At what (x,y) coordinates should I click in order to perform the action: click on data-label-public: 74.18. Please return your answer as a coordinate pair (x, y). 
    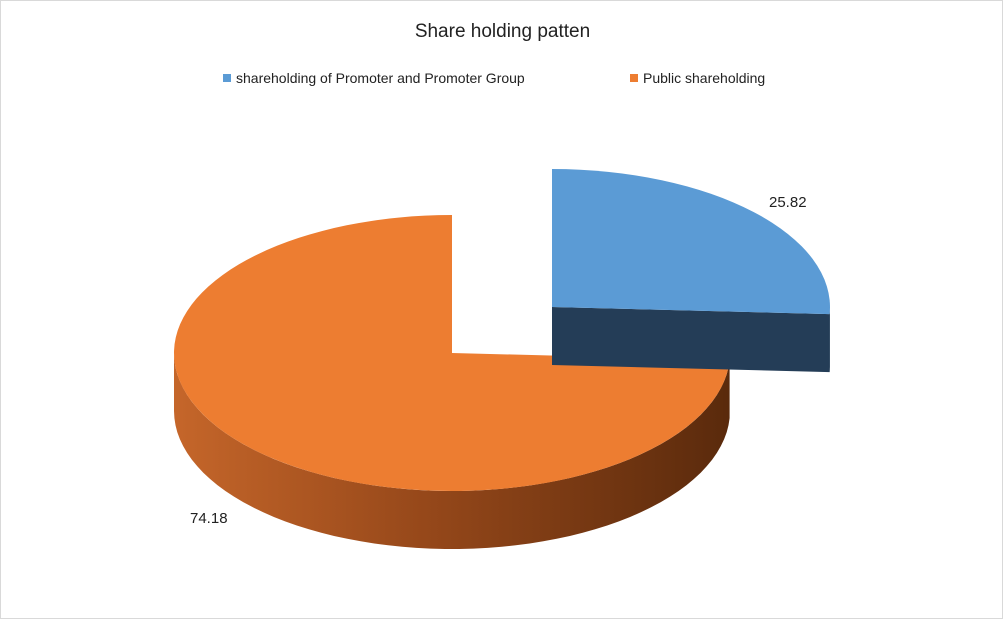
    Looking at the image, I should click on (209, 518).